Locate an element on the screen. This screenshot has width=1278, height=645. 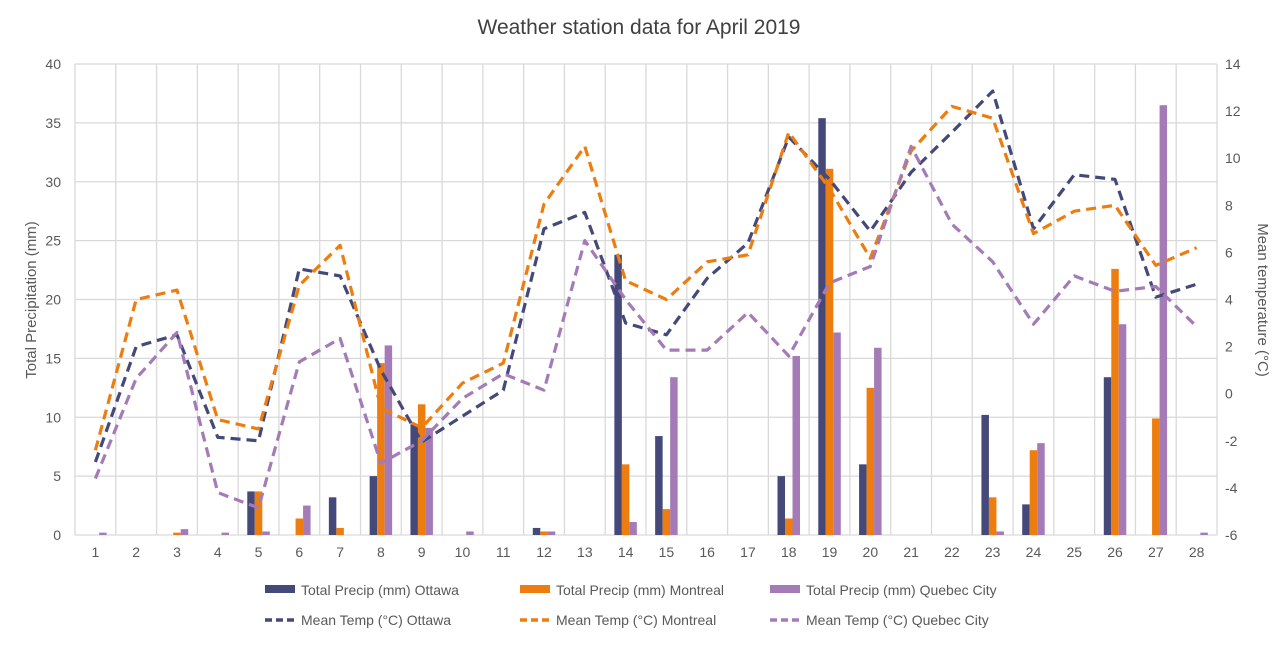
y2-tick-label: 4 is located at coordinates (1229, 300).